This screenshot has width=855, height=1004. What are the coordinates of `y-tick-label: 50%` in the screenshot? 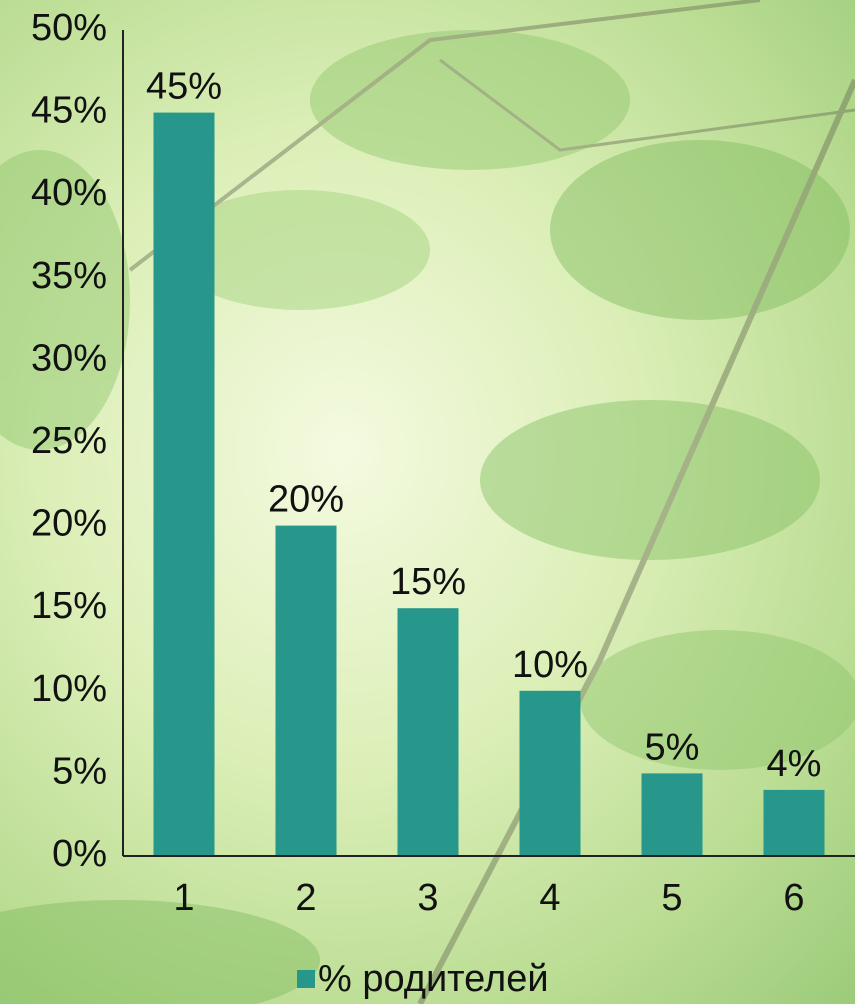 It's located at (69, 28).